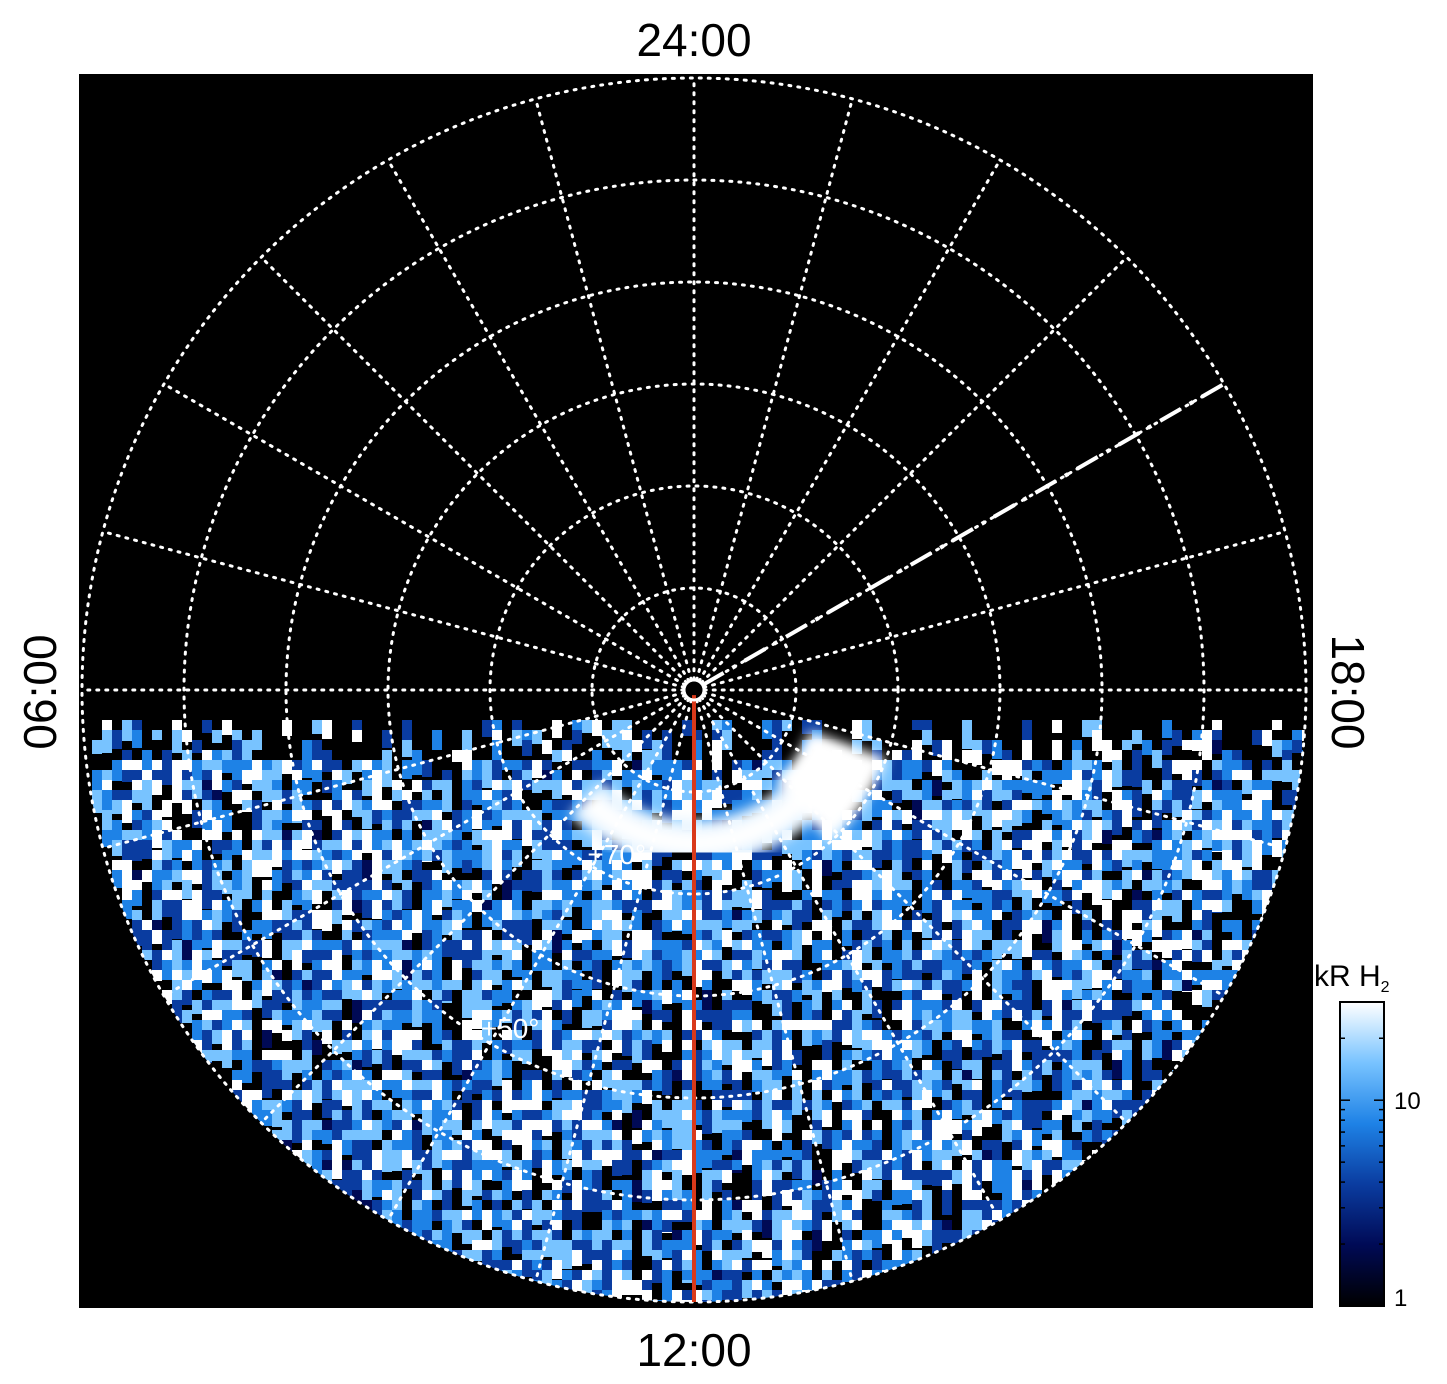  I want to click on pole-marker, so click(694, 690).